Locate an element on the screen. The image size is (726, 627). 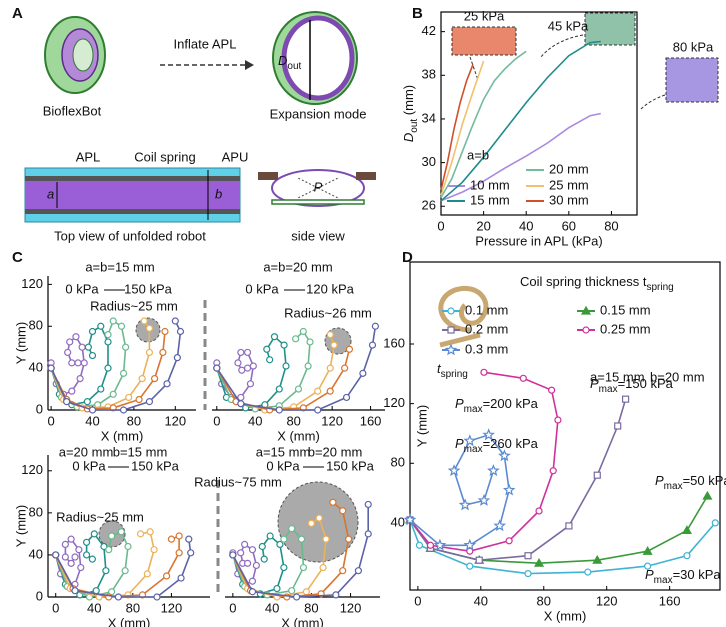
x-tick-label: 120 is located at coordinates (172, 607).